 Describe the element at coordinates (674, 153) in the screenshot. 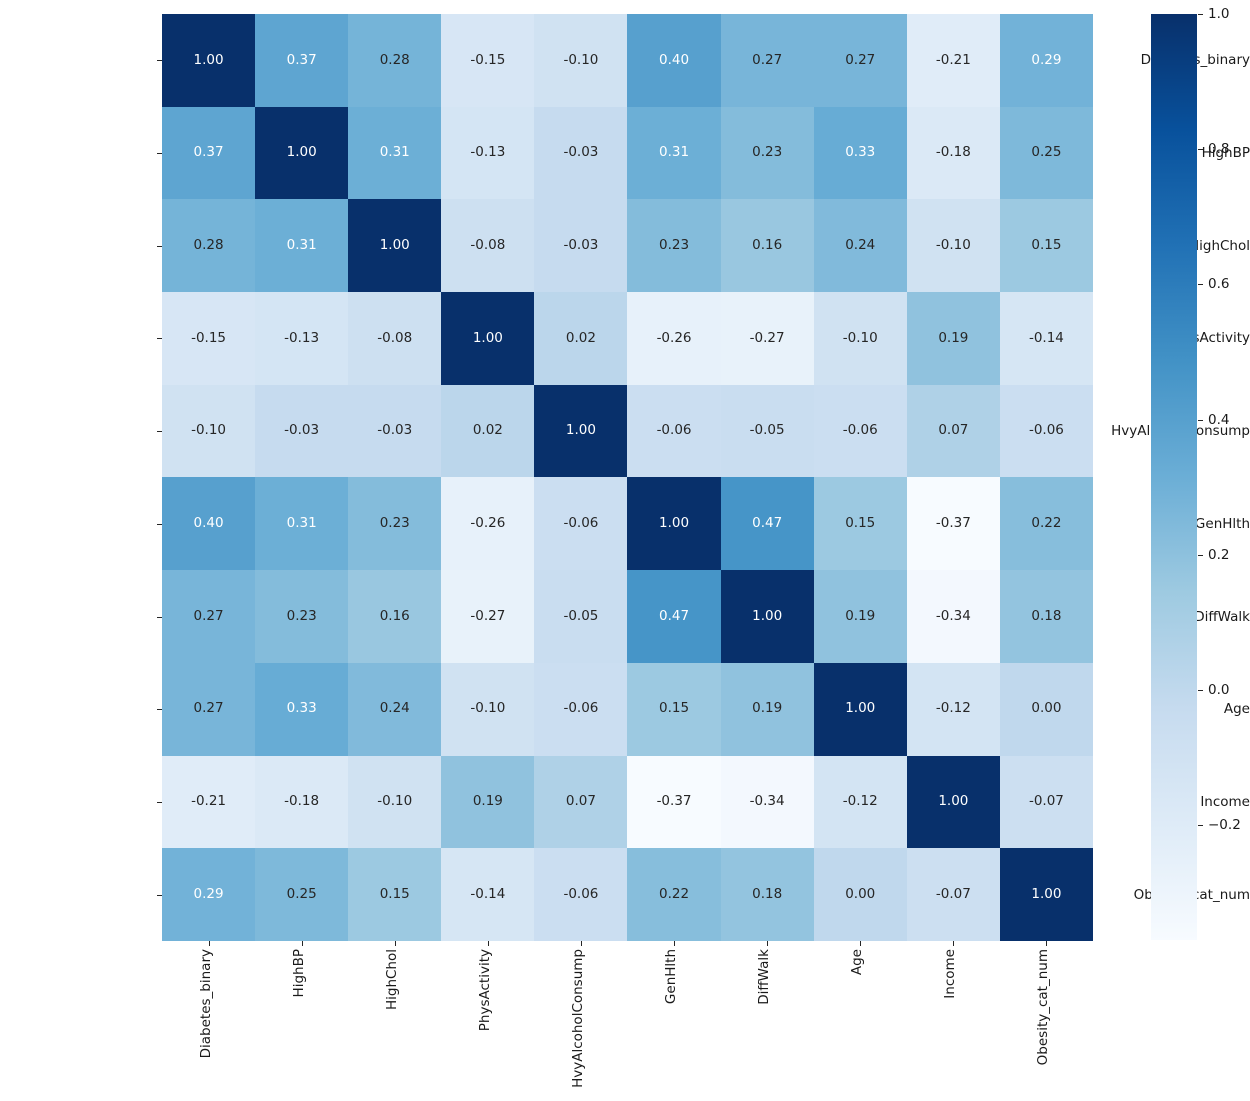

I see `heatmap-cell-HighBP-GenHlth: 0.31` at that location.